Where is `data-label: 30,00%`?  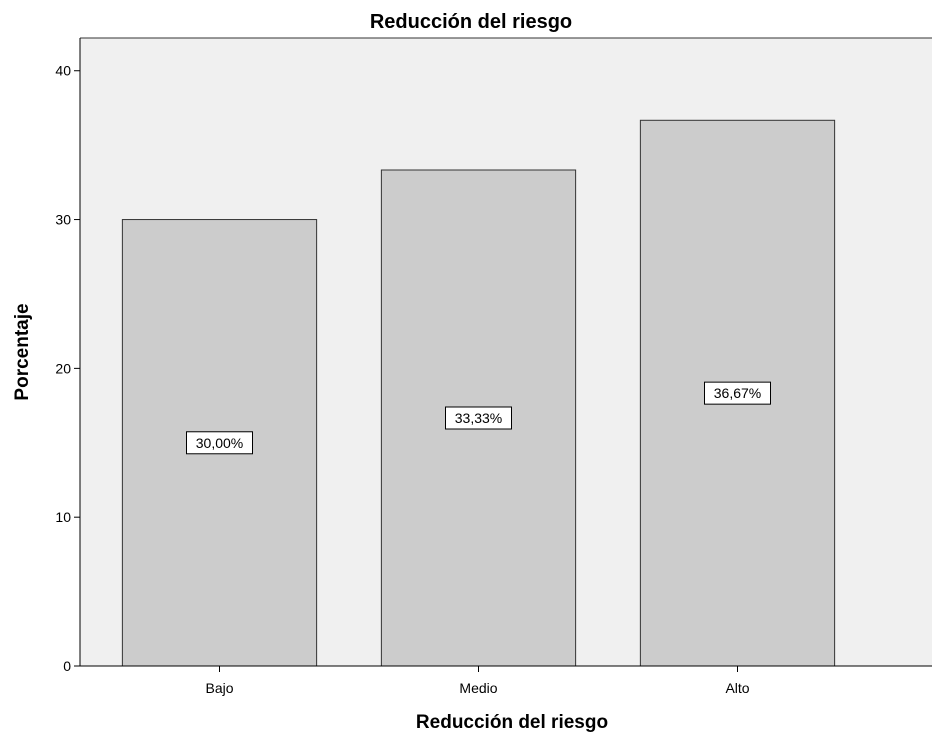
data-label: 30,00% is located at coordinates (219, 443).